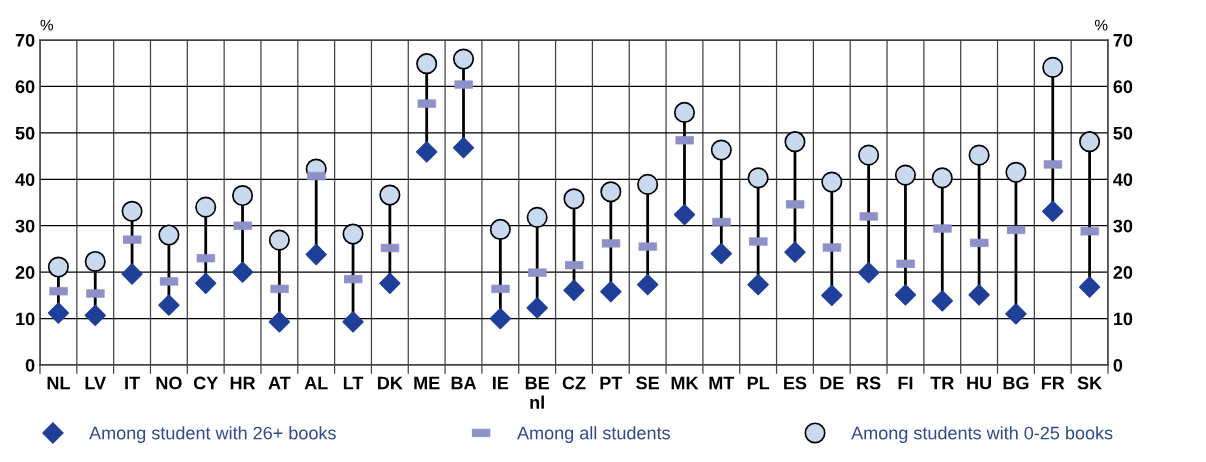 The height and width of the screenshot is (462, 1206). Describe the element at coordinates (1123, 87) in the screenshot. I see `y2-tick-label: 60` at that location.